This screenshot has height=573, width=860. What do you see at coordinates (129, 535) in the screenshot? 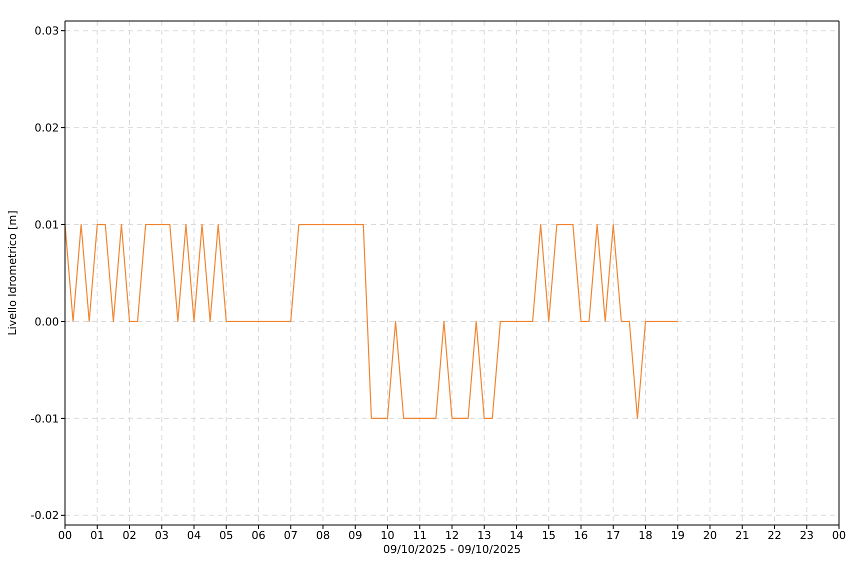
I see `x-tick-label: 02` at bounding box center [129, 535].